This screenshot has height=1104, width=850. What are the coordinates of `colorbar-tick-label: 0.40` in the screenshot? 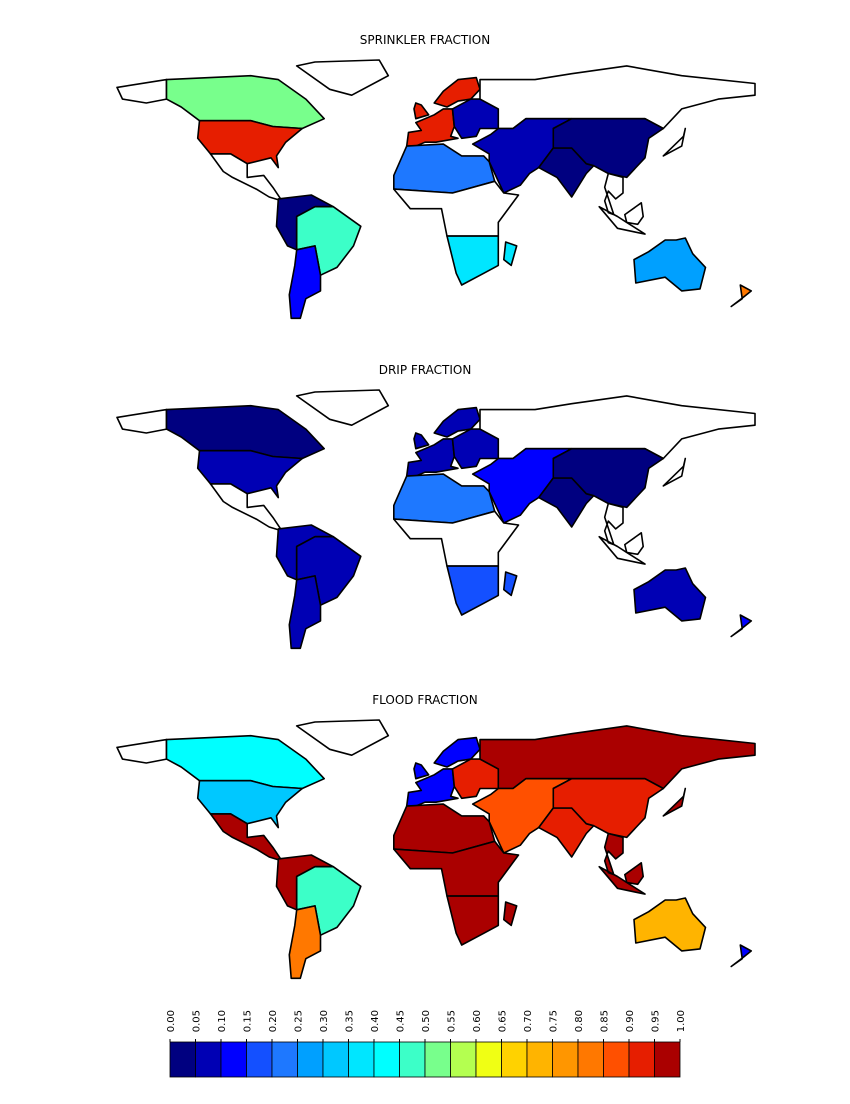 It's located at (375, 1021).